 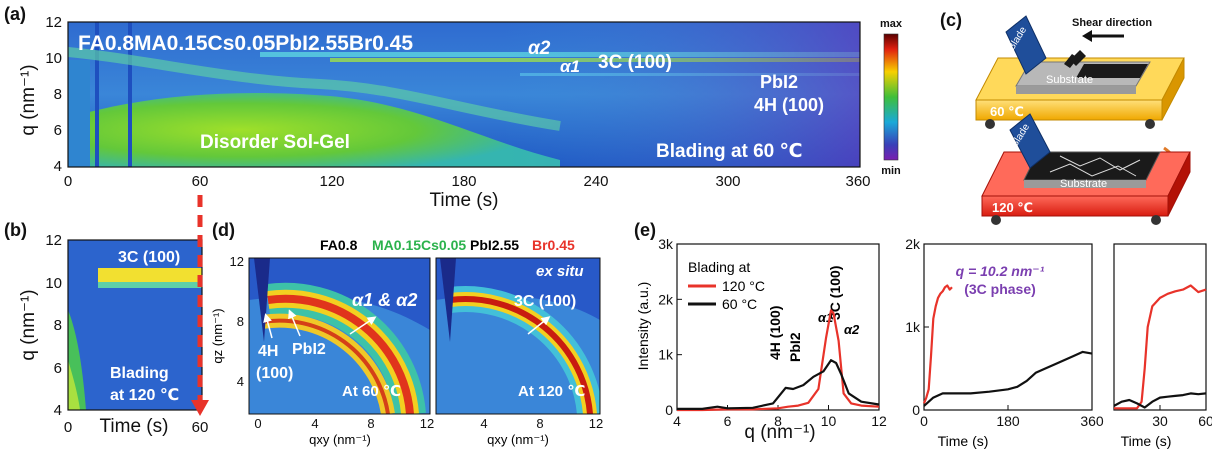 I want to click on formula-fa: FA0.8, so click(x=339, y=245).